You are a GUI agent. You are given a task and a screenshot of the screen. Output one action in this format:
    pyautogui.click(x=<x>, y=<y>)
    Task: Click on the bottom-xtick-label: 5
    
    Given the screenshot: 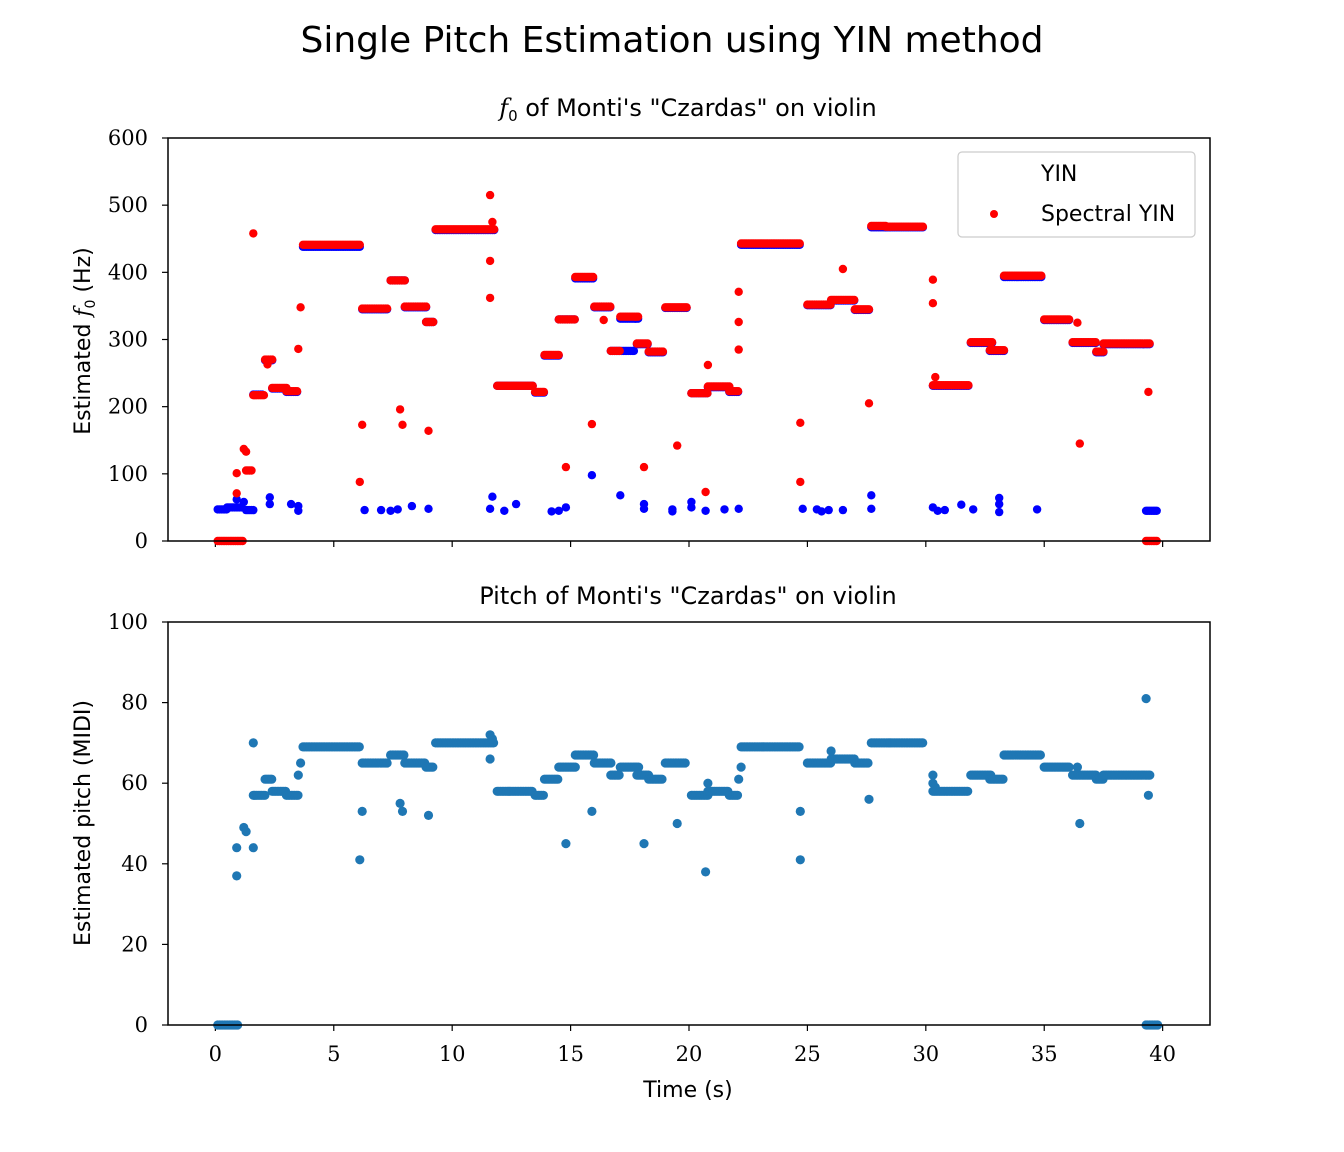 What is the action you would take?
    pyautogui.click(x=333, y=1054)
    